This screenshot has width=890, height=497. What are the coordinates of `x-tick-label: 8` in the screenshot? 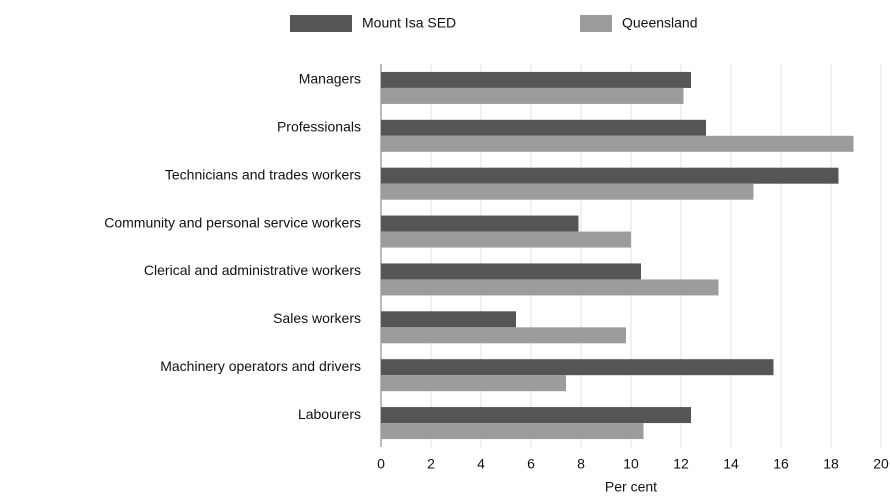 It's located at (581, 464).